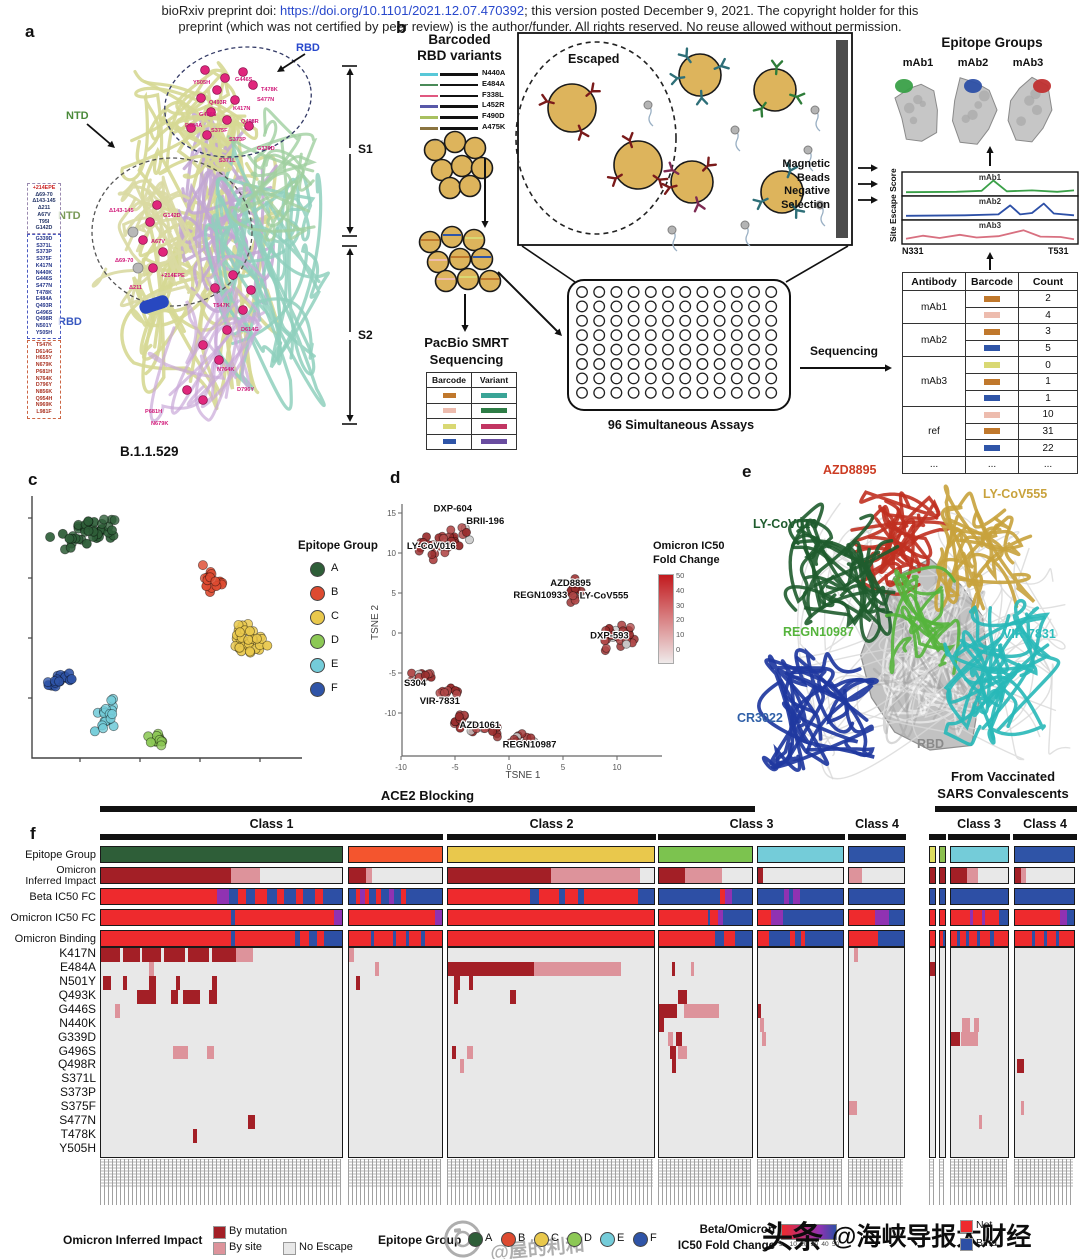  I want to click on svg-text: 0, so click(394, 633).